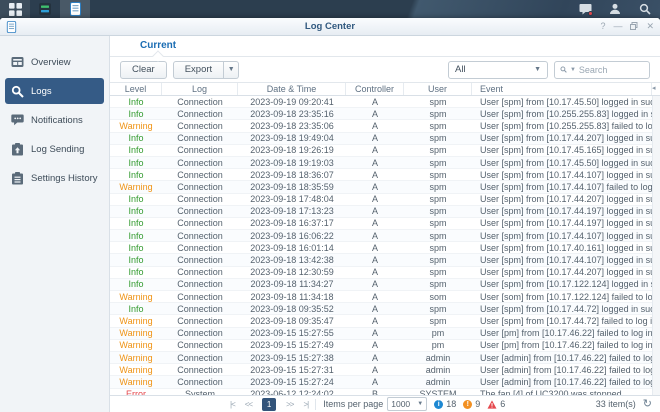 This screenshot has width=660, height=412. What do you see at coordinates (54, 91) in the screenshot?
I see `sidebar-item-logs: Logs` at bounding box center [54, 91].